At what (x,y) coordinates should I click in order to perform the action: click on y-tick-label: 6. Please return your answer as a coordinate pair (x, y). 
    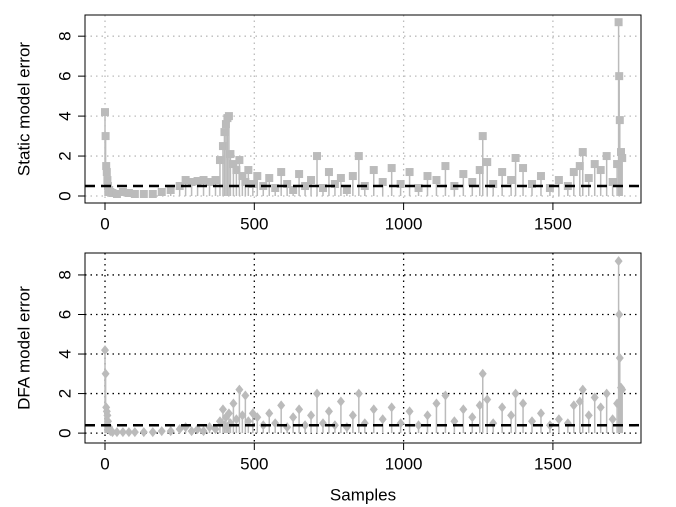
    Looking at the image, I should click on (64, 75).